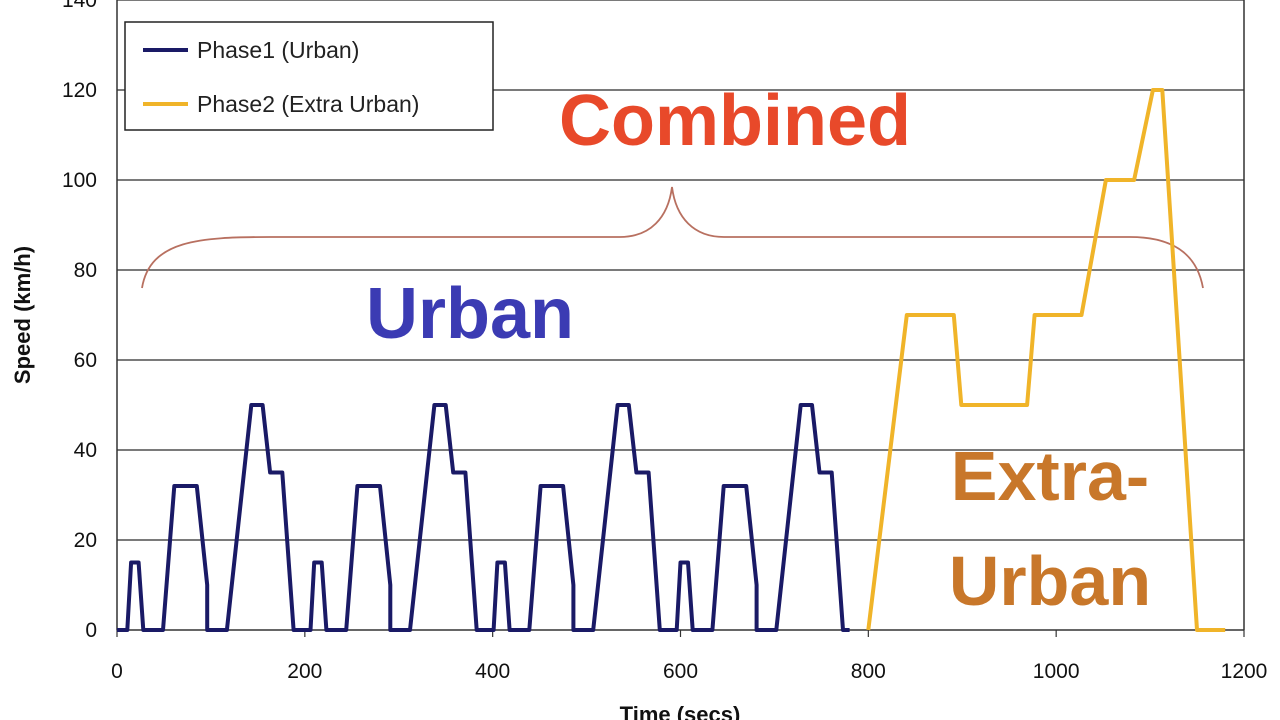  Describe the element at coordinates (492, 671) in the screenshot. I see `x-tick-label: 400` at that location.